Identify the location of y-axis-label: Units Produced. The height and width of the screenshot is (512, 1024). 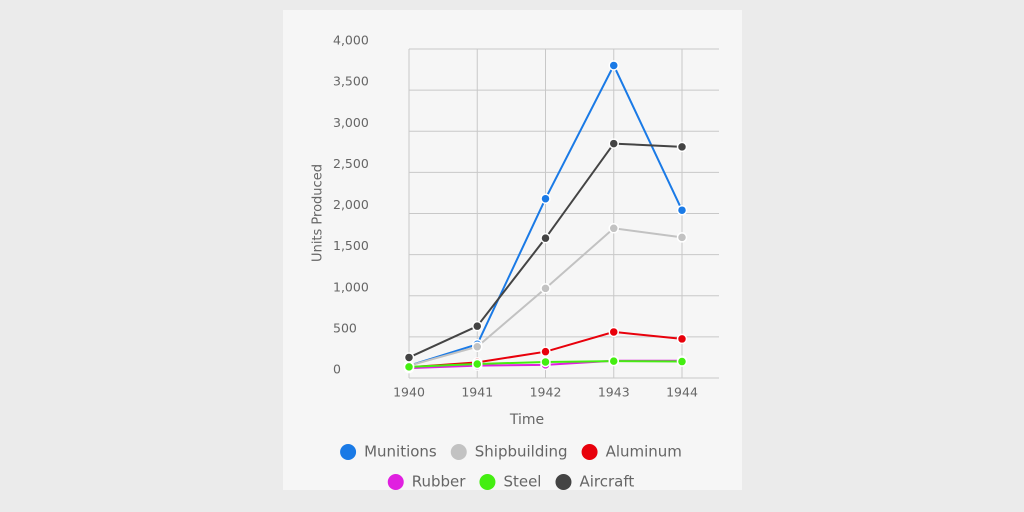
(318, 213).